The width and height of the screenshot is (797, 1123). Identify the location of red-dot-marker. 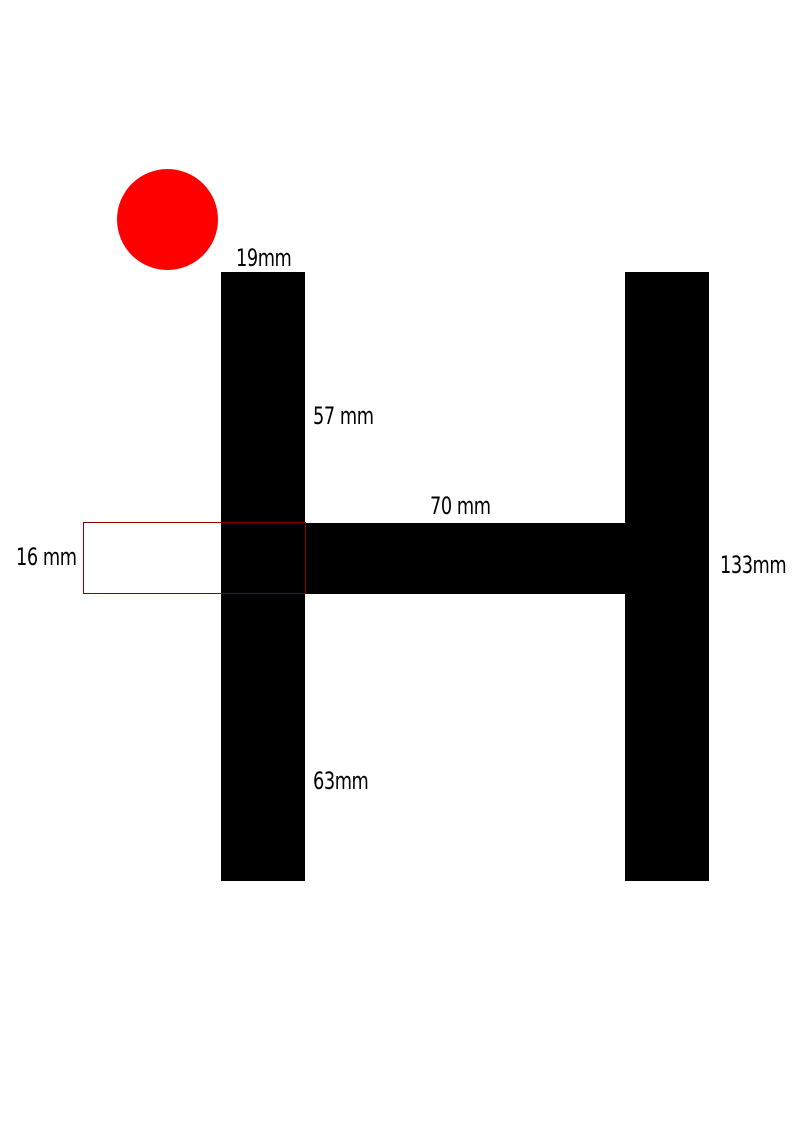
(167, 219).